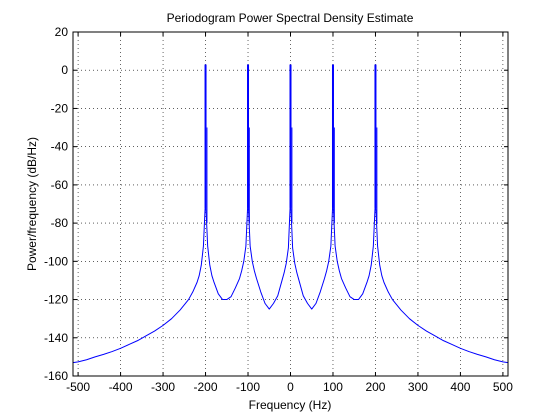 The height and width of the screenshot is (420, 560). I want to click on x-tick-label: 400, so click(460, 387).